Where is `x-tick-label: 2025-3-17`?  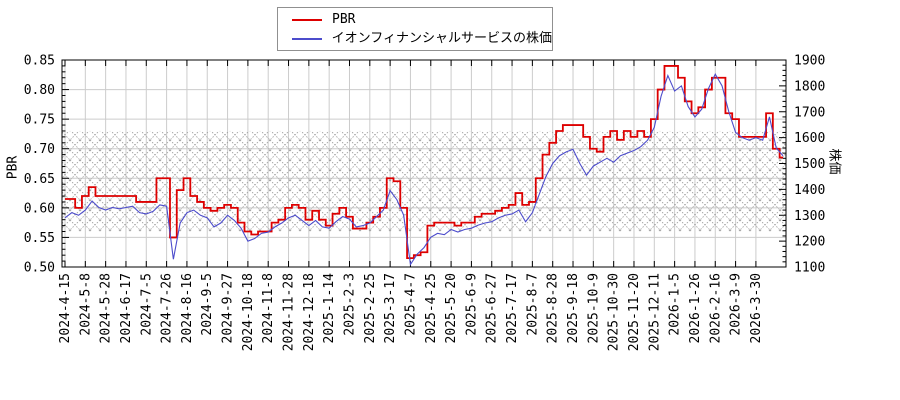
x-tick-label: 2025-3-17 is located at coordinates (390, 308).